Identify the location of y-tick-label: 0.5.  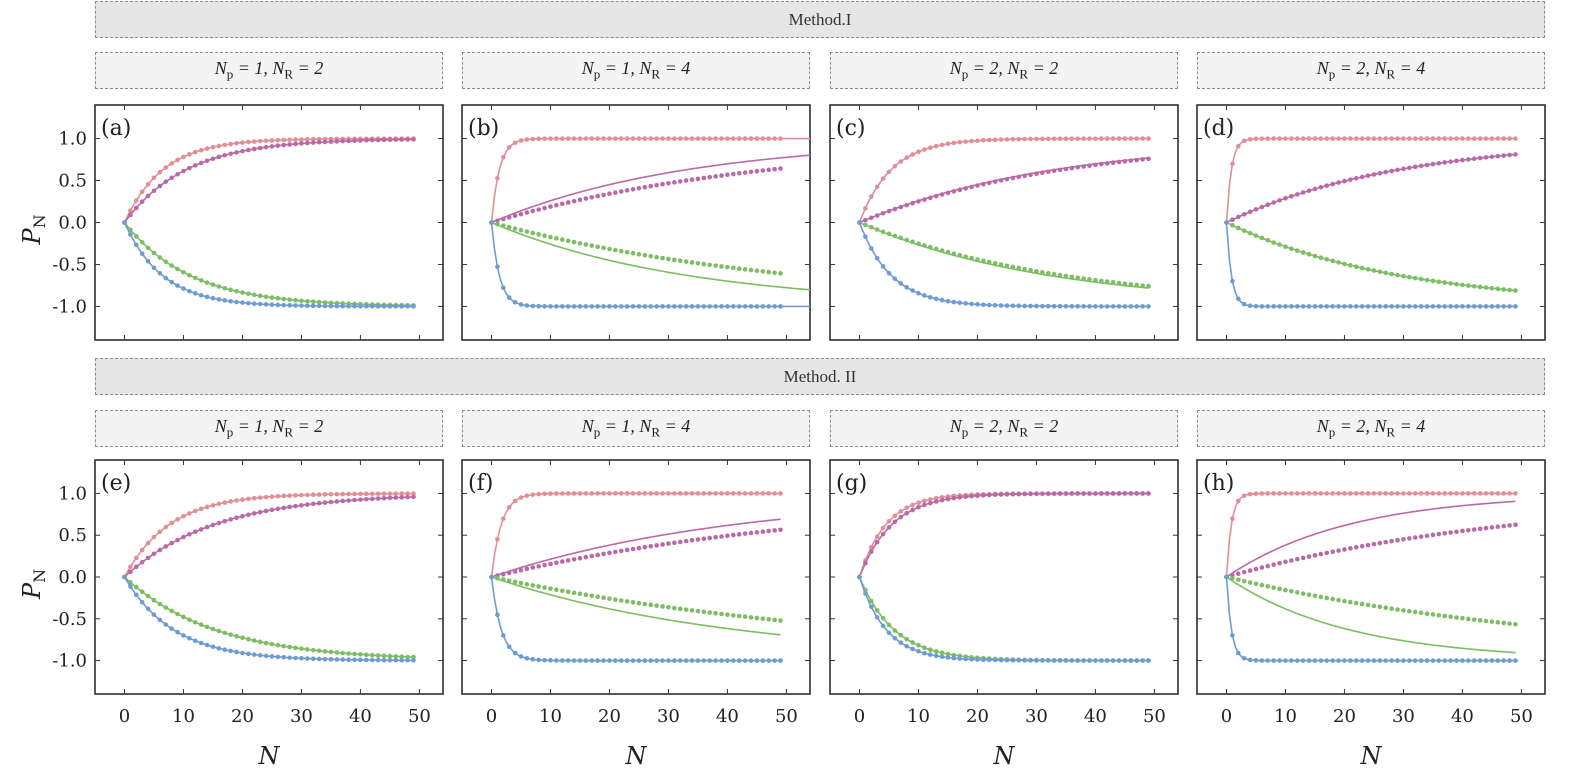
(72, 535).